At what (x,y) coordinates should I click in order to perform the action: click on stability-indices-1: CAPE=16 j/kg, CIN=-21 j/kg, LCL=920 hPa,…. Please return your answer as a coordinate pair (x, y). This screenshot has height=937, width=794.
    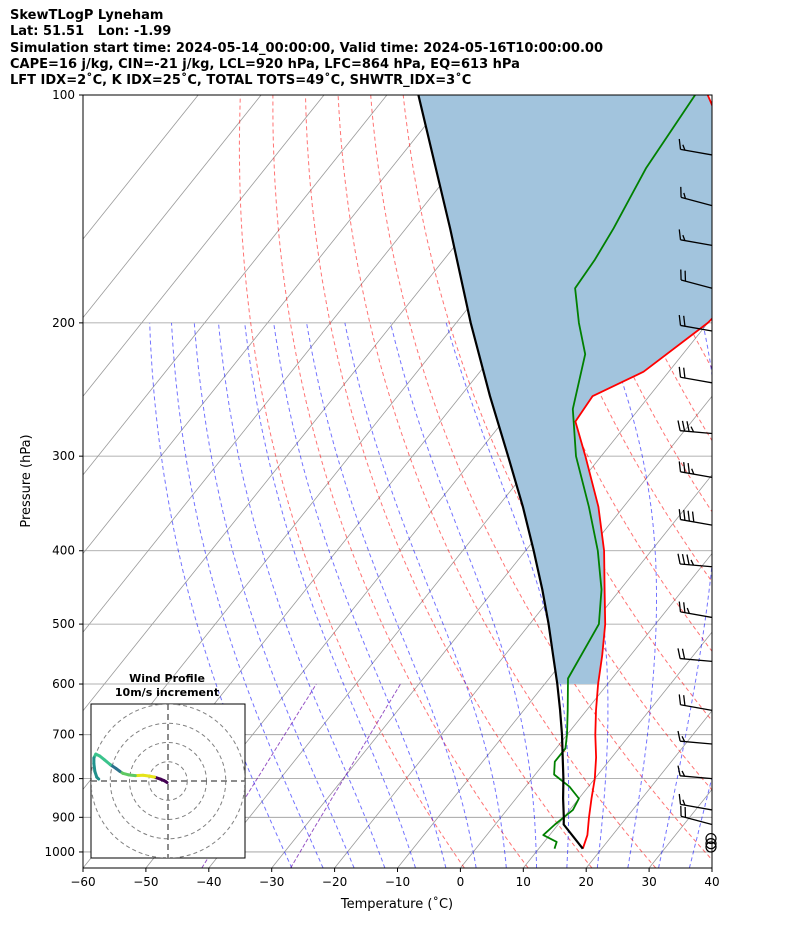
    Looking at the image, I should click on (265, 64).